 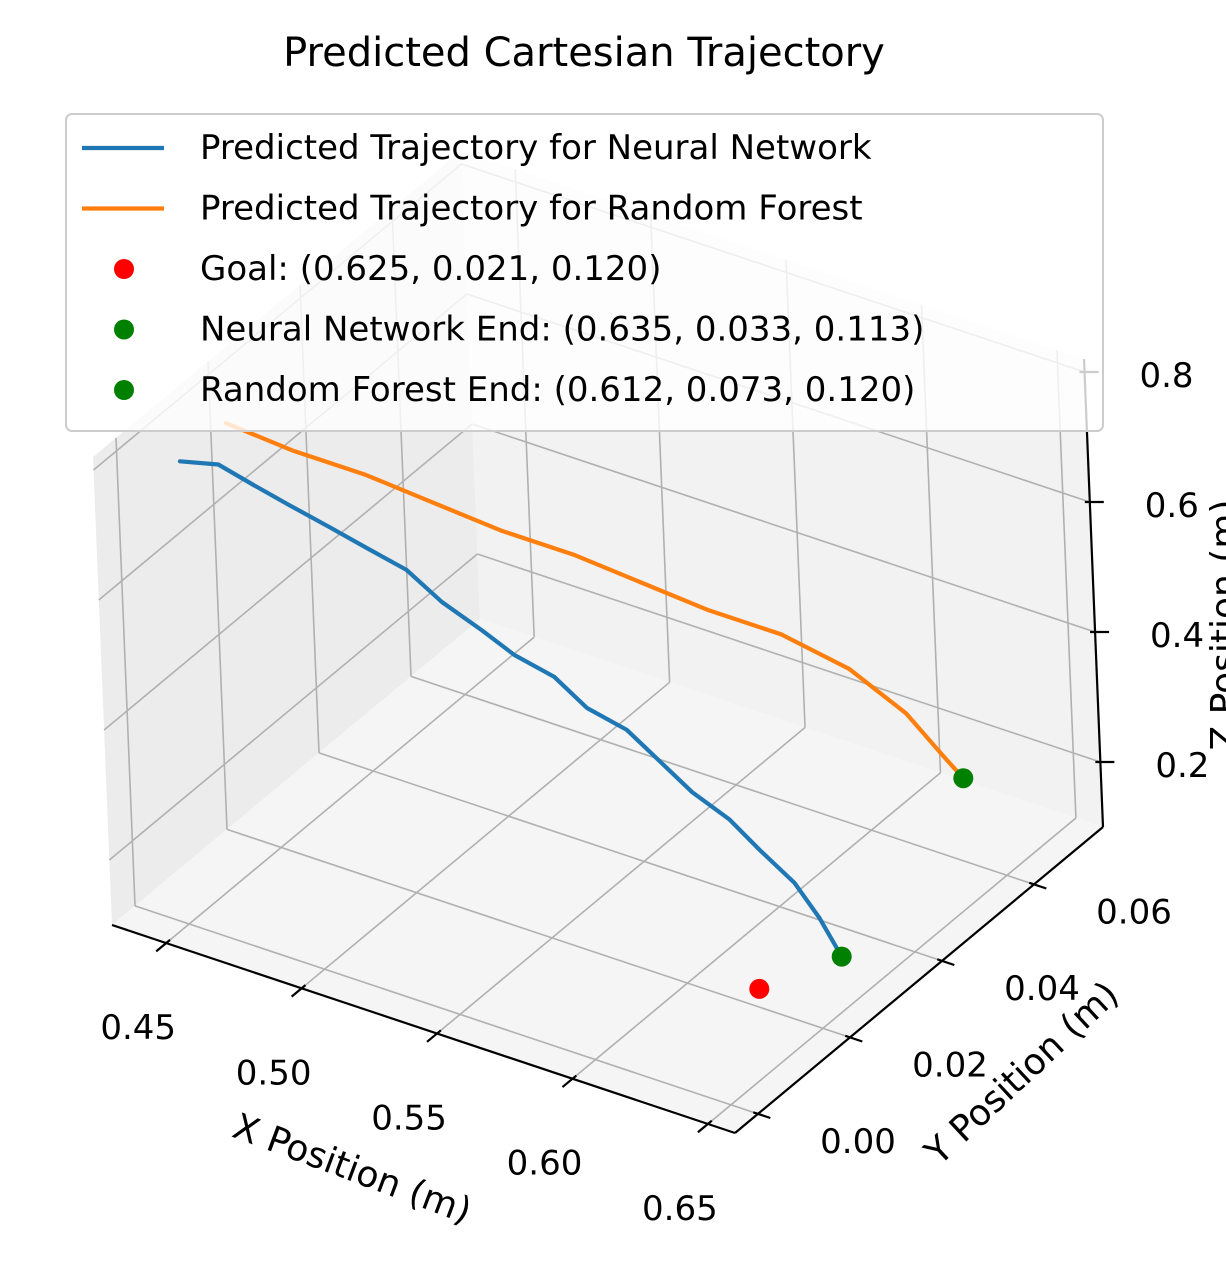 What do you see at coordinates (531, 209) in the screenshot?
I see `legend-entry-label: Predicted Trajectory for Random Forest` at bounding box center [531, 209].